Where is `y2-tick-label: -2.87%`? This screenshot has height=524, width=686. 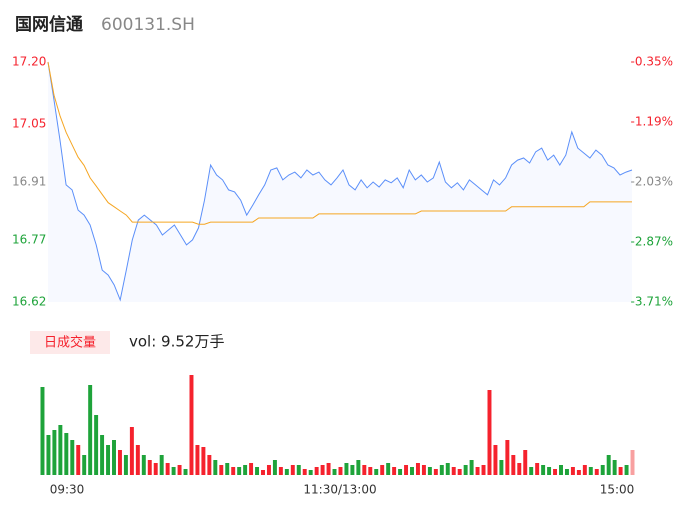
y2-tick-label: -2.87% is located at coordinates (652, 242).